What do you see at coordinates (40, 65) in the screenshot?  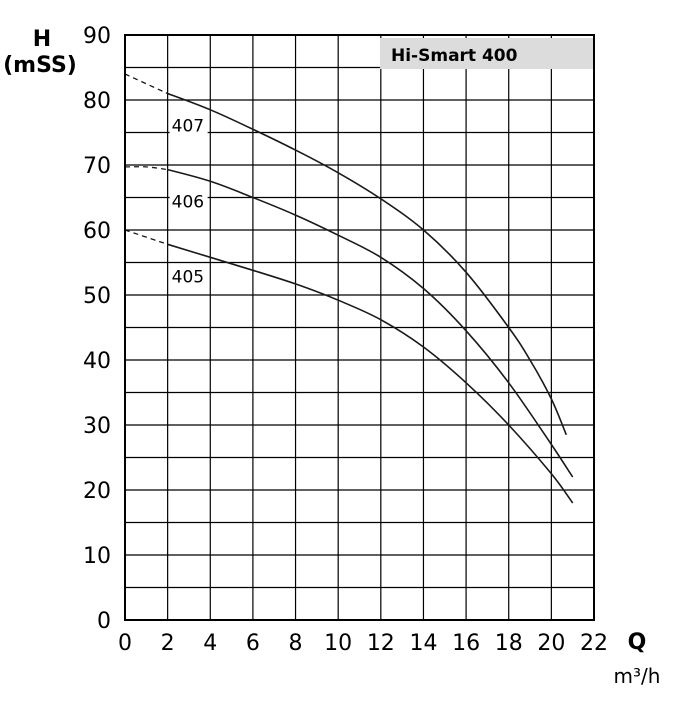 I see `y-axis-unit: (mSS)` at bounding box center [40, 65].